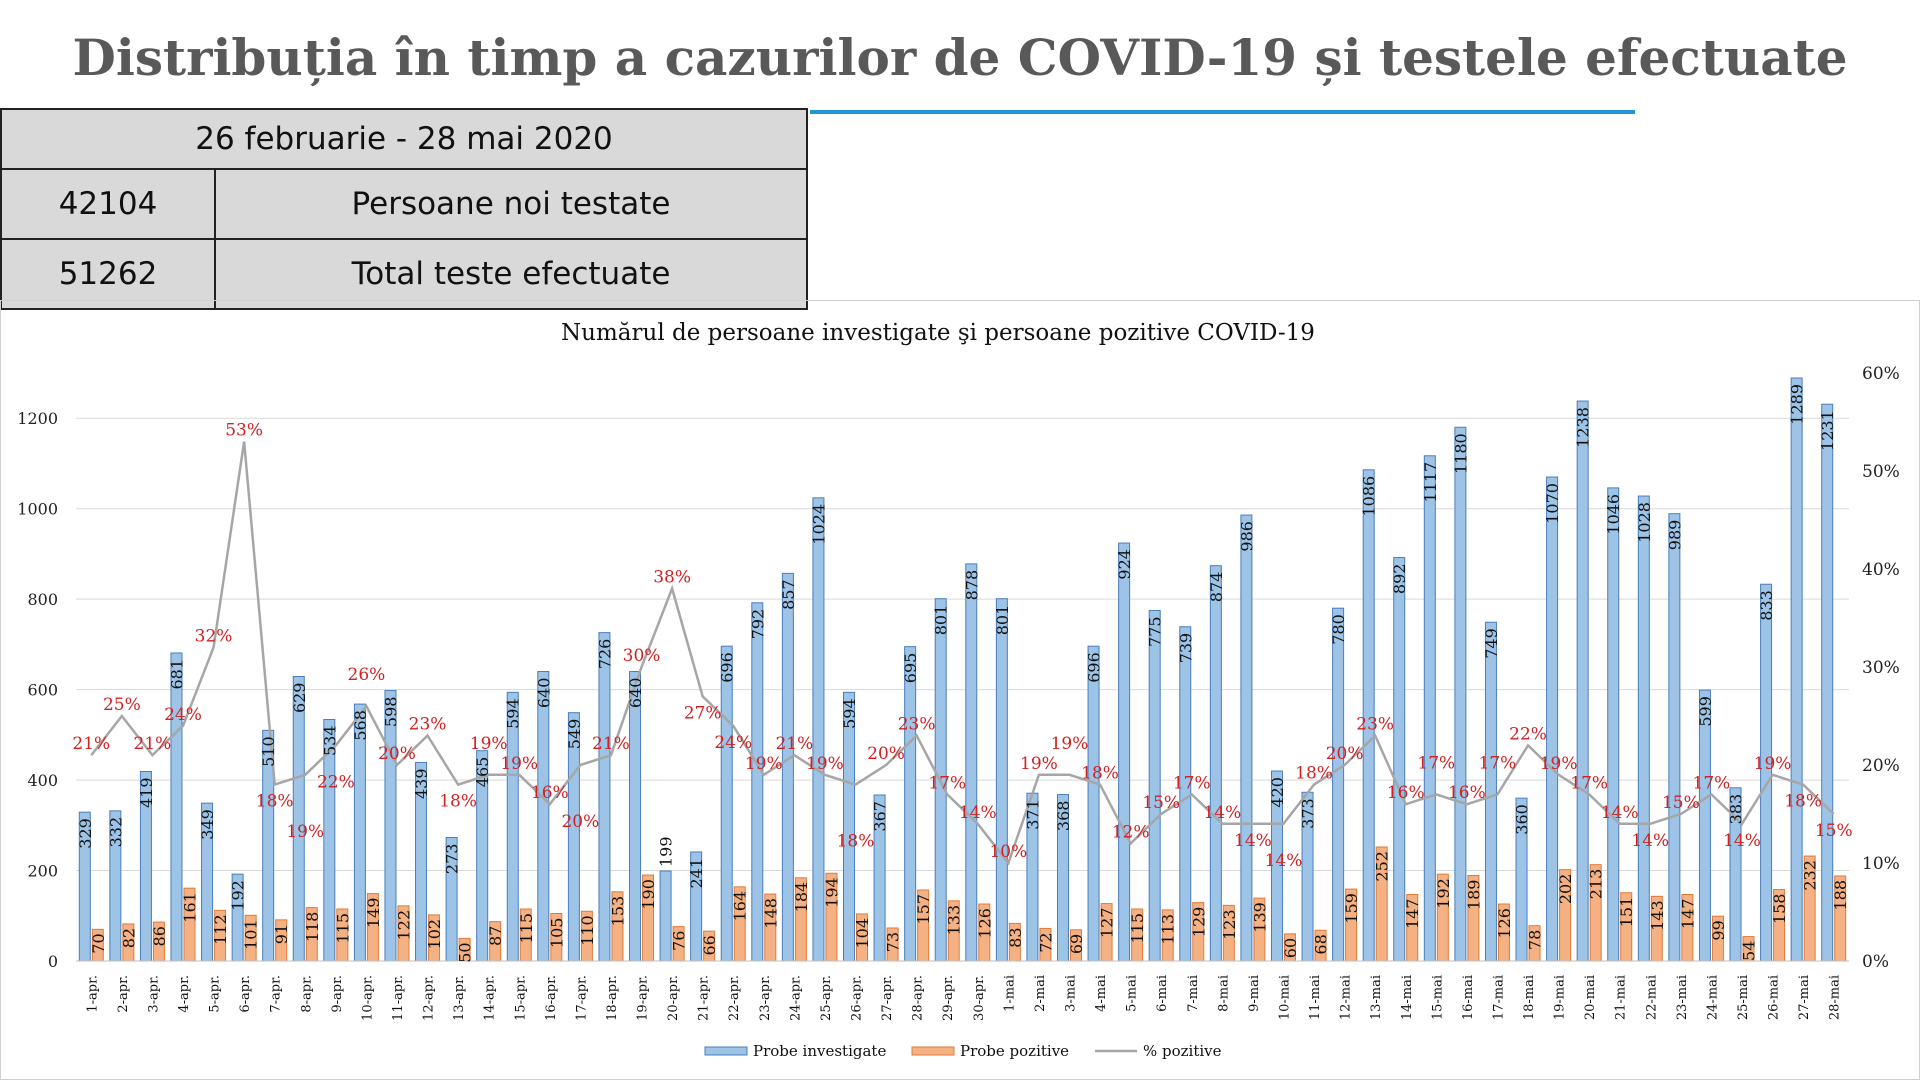 This screenshot has height=1080, width=1920. Describe the element at coordinates (704, 998) in the screenshot. I see `category-label: 21-apr.` at that location.